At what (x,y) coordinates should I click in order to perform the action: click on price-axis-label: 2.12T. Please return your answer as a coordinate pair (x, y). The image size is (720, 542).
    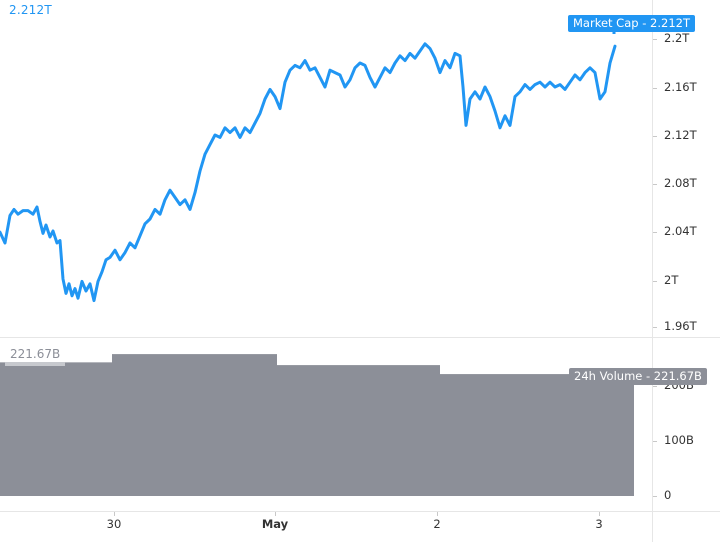
    Looking at the image, I should click on (680, 135).